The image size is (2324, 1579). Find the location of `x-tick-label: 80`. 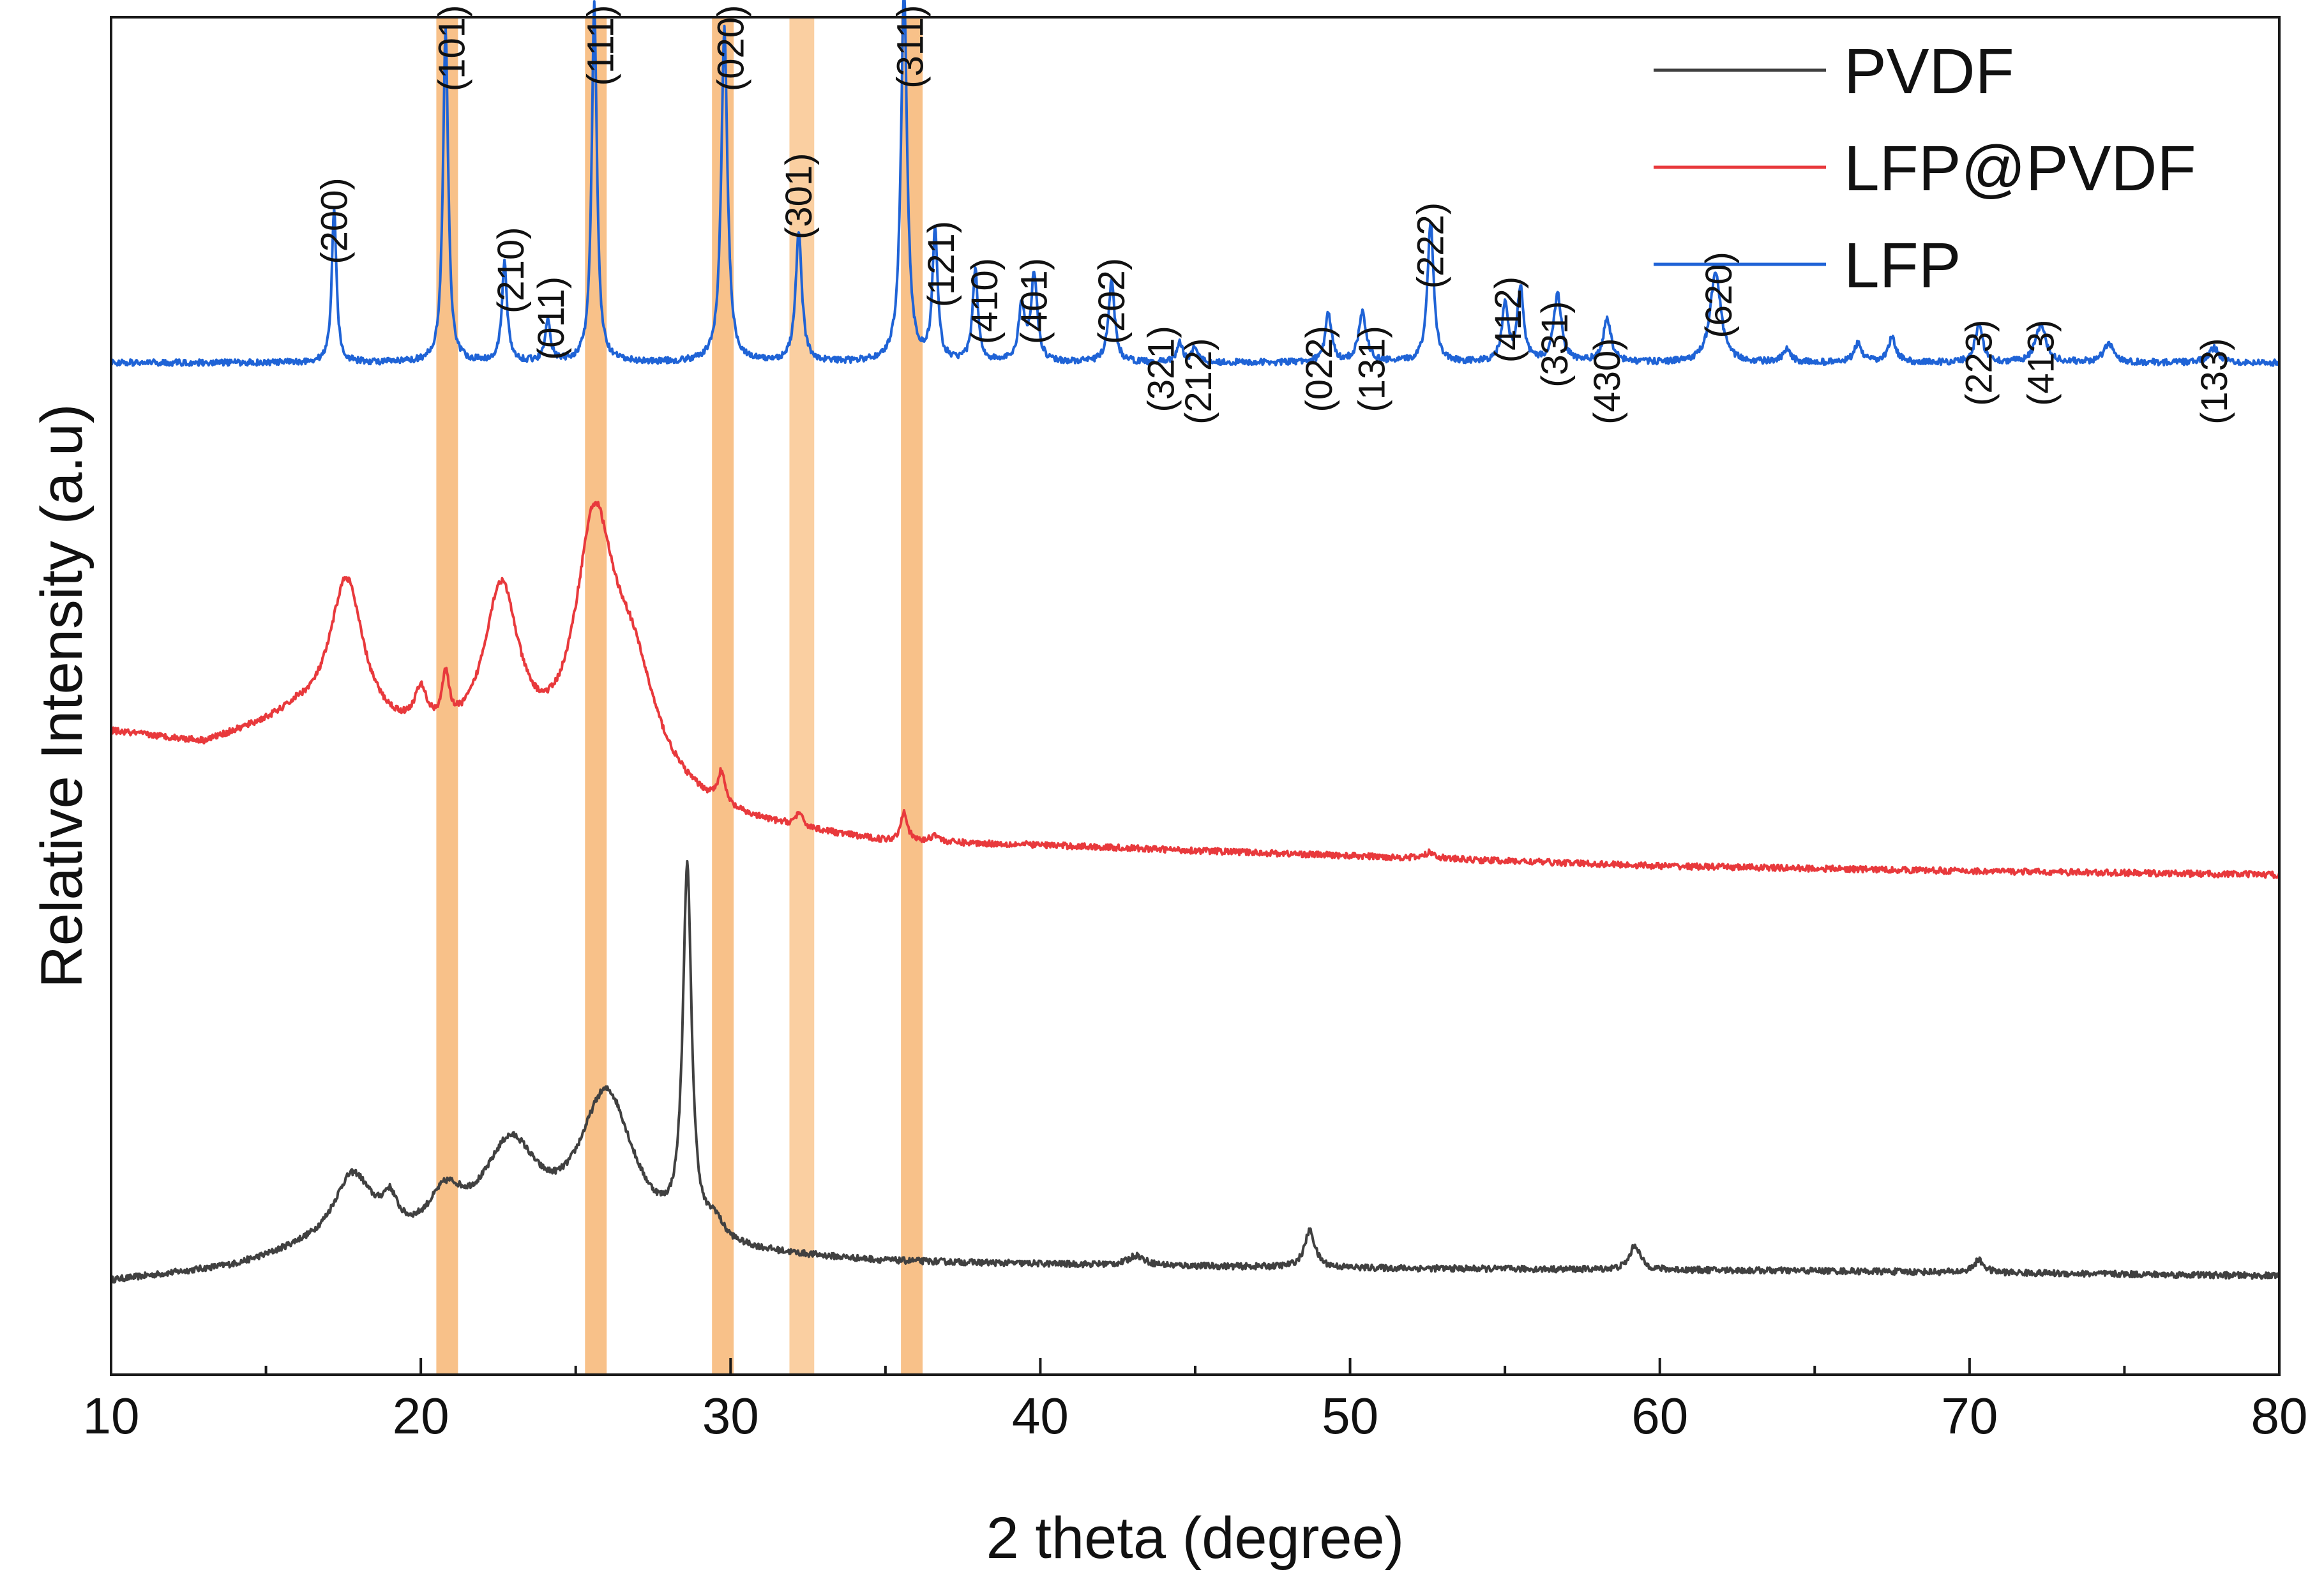

x-tick-label: 80 is located at coordinates (2279, 1415).